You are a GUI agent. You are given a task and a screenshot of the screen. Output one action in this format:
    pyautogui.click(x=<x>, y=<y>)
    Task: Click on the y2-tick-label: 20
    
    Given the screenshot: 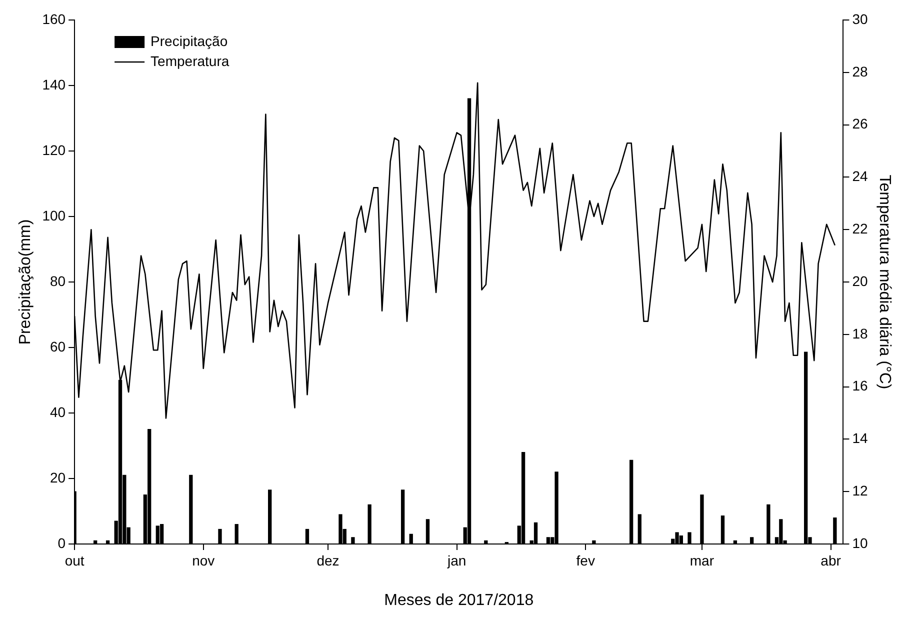 What is the action you would take?
    pyautogui.click(x=860, y=280)
    